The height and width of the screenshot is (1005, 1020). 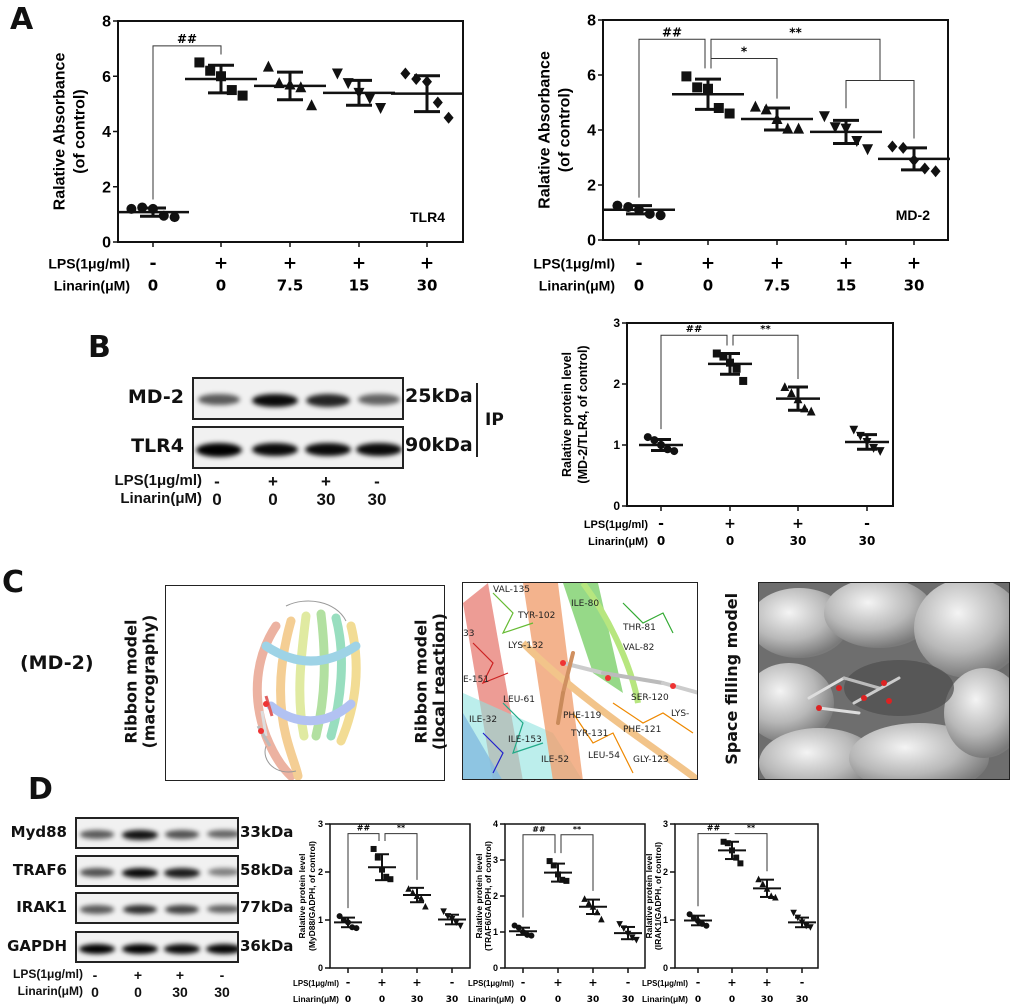 I want to click on panel-label-a: A, so click(x=22, y=19).